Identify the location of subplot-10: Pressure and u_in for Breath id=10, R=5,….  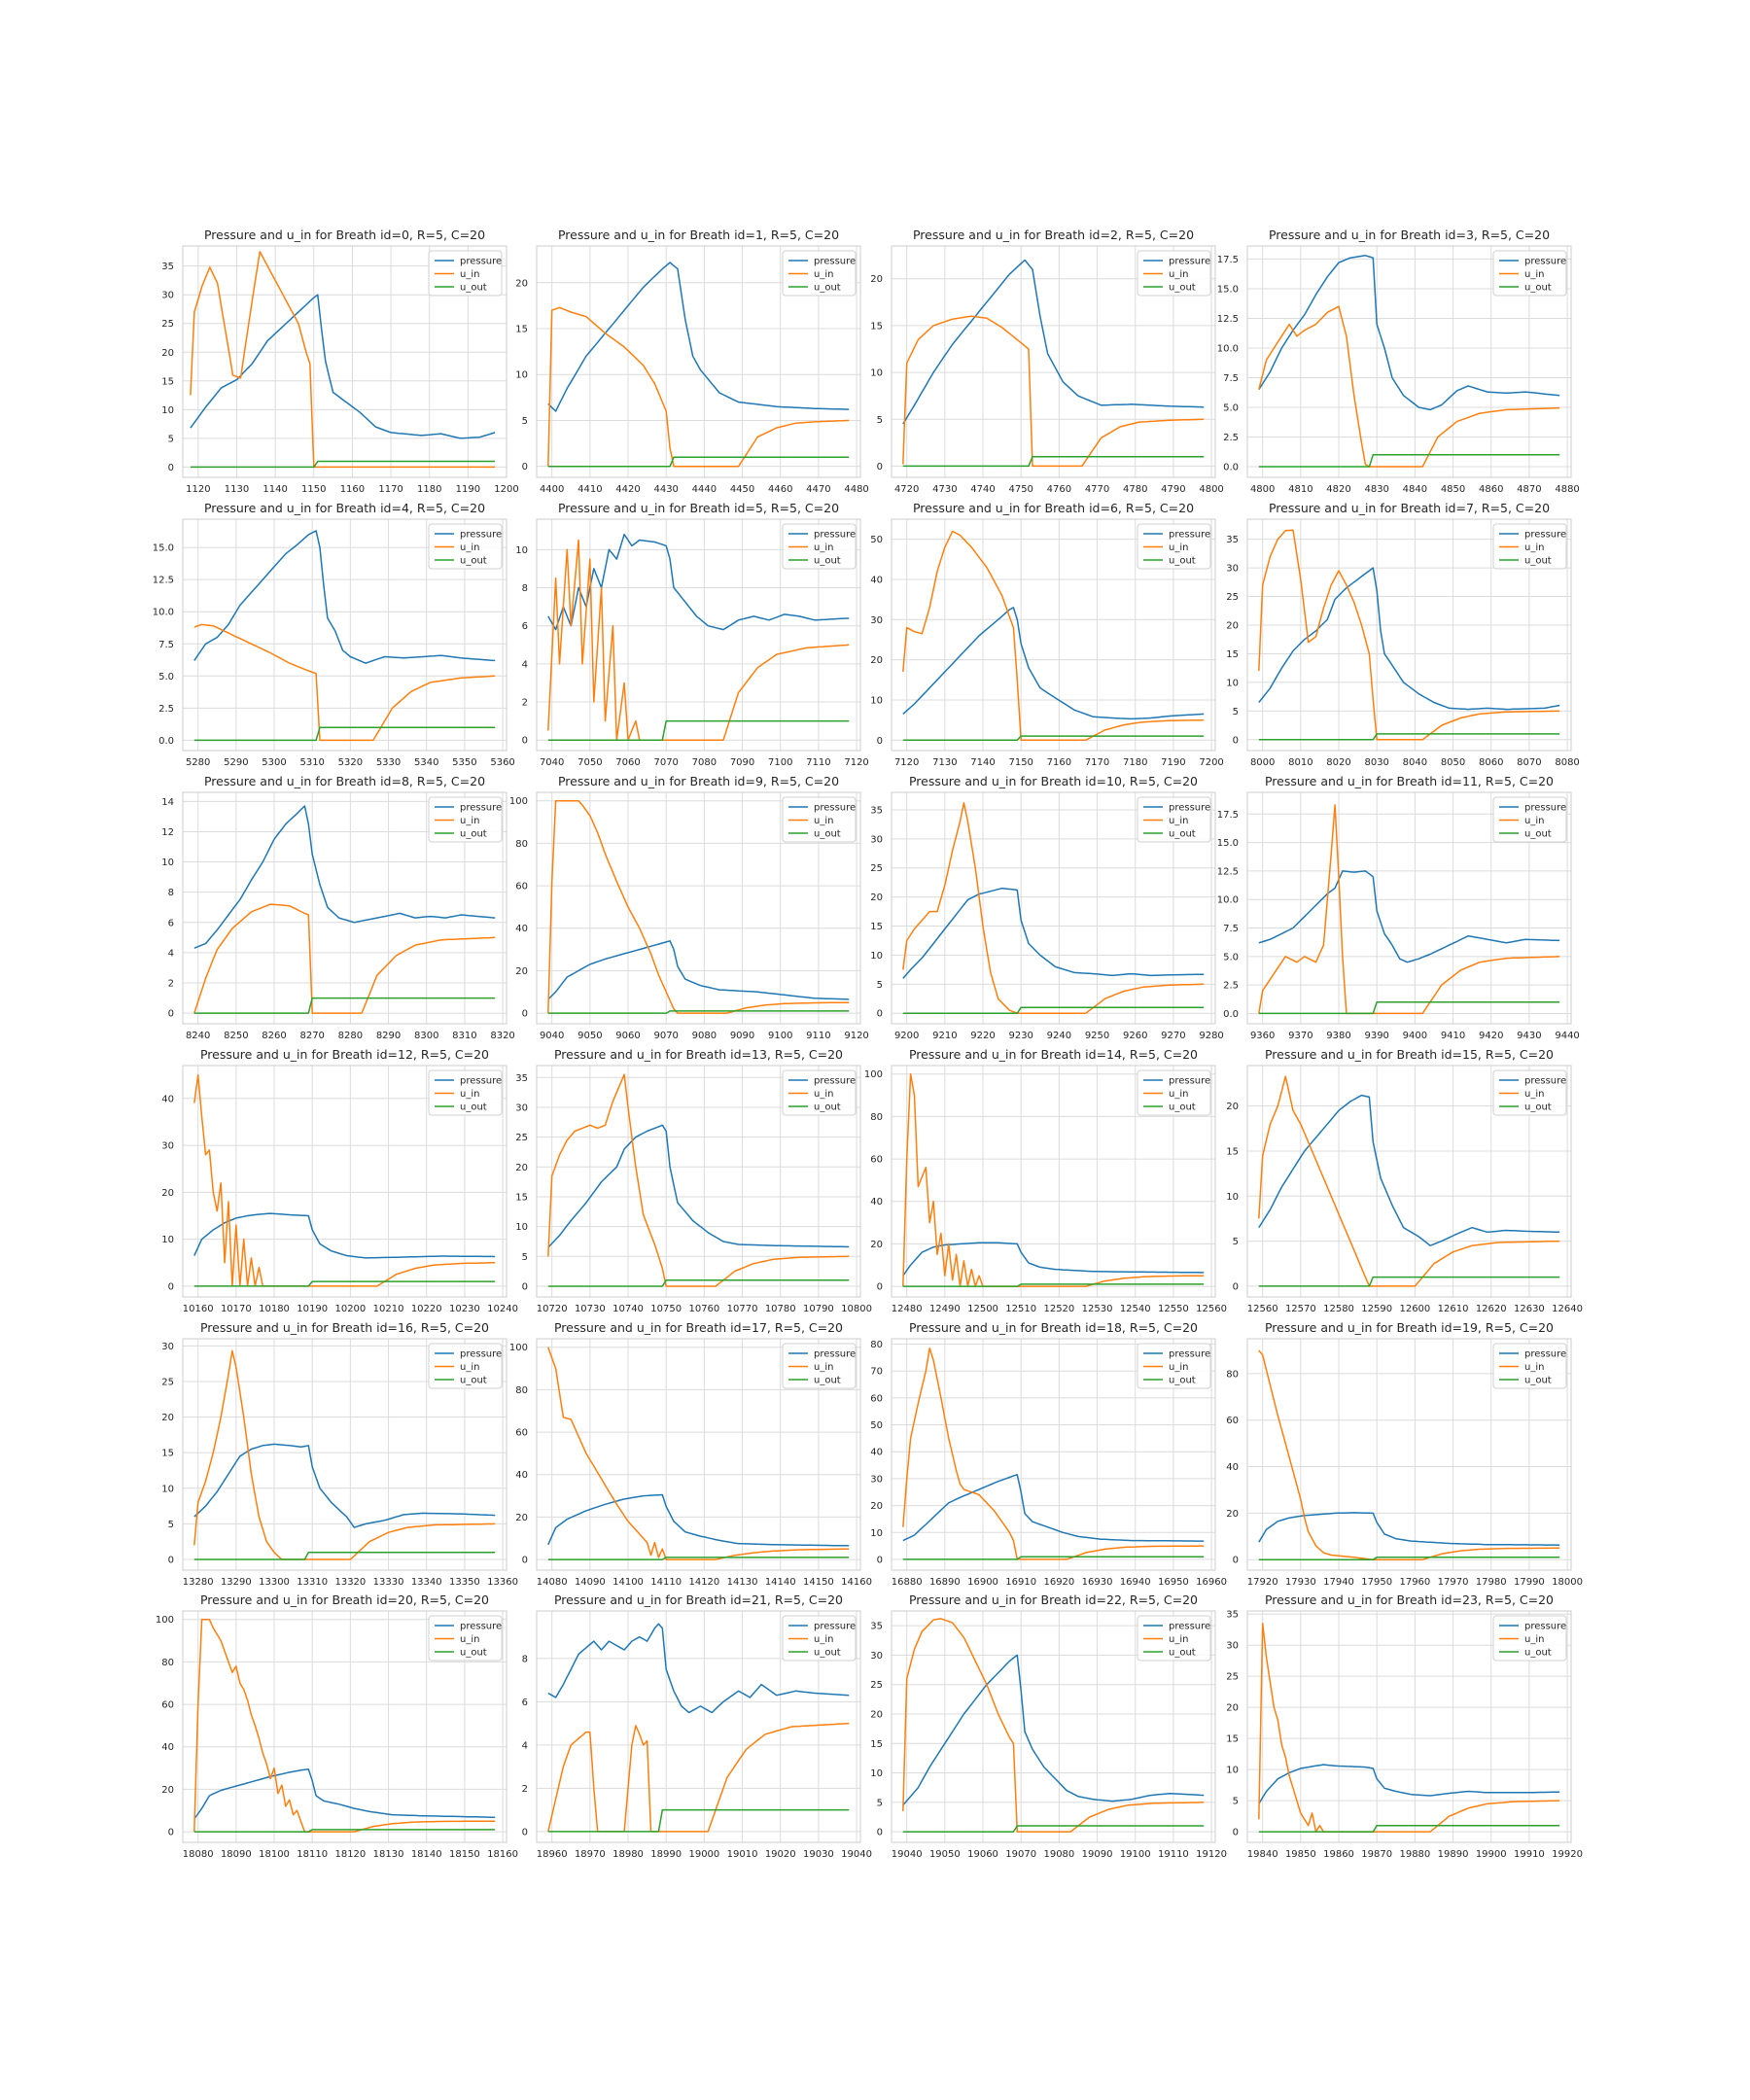
(1047, 907).